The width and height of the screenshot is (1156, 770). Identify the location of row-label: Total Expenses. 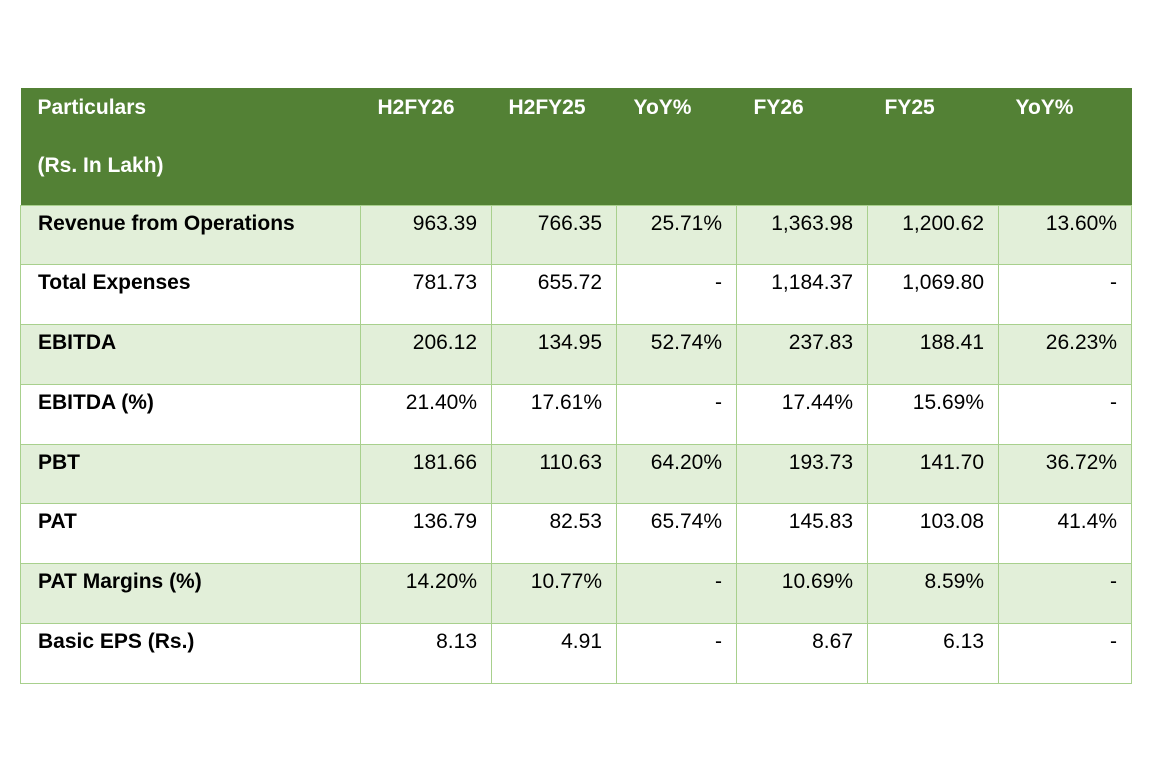
(190, 295).